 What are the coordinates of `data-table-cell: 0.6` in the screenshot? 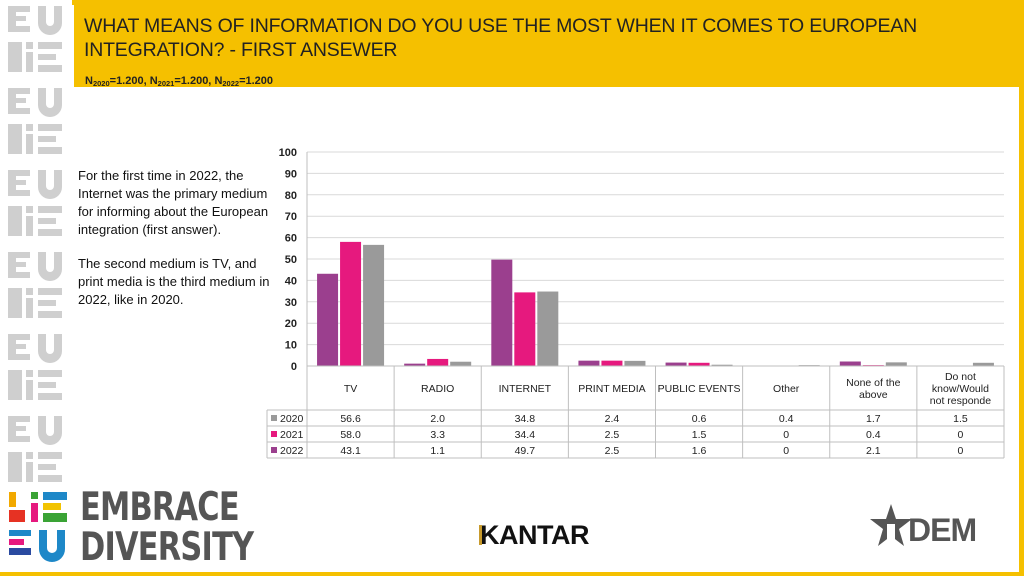 It's located at (699, 419).